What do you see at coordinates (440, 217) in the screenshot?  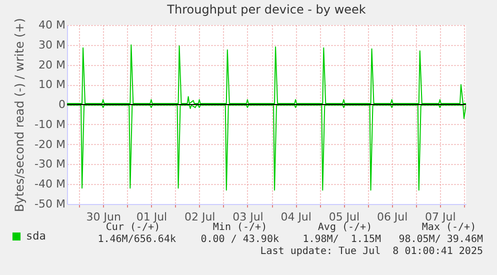 I see `x-tick-label: 07 Jul` at bounding box center [440, 217].